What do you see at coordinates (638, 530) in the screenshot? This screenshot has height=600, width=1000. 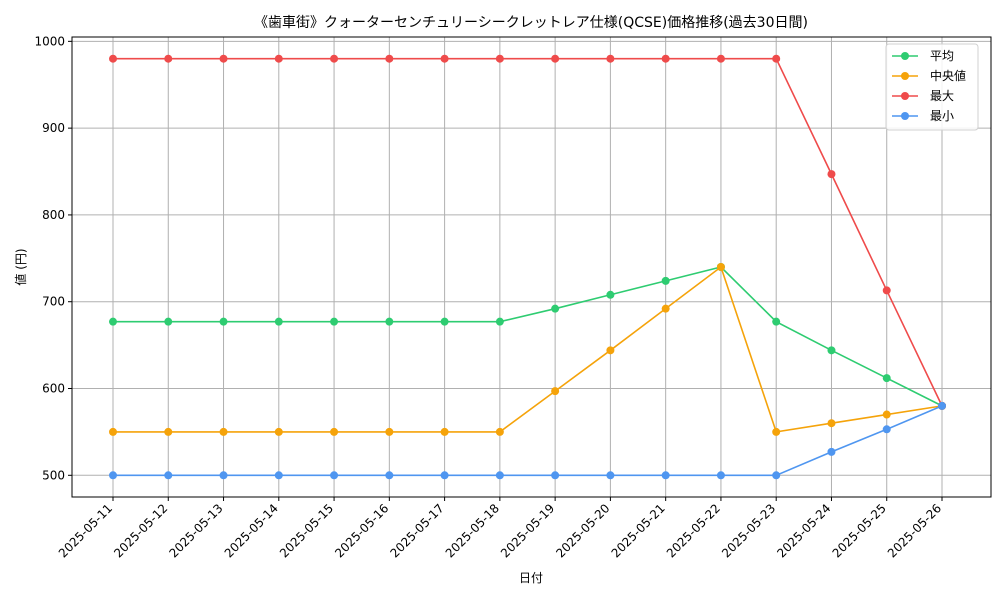 I see `x-tick-label: 2025-05-21` at bounding box center [638, 530].